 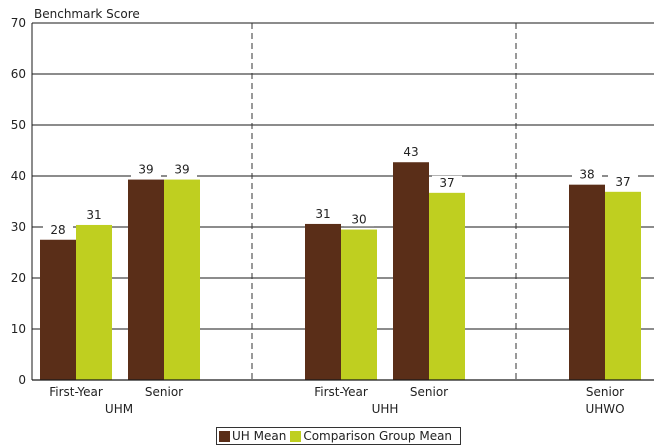 I want to click on legend-swatch-comparison-group-mean, so click(x=296, y=436).